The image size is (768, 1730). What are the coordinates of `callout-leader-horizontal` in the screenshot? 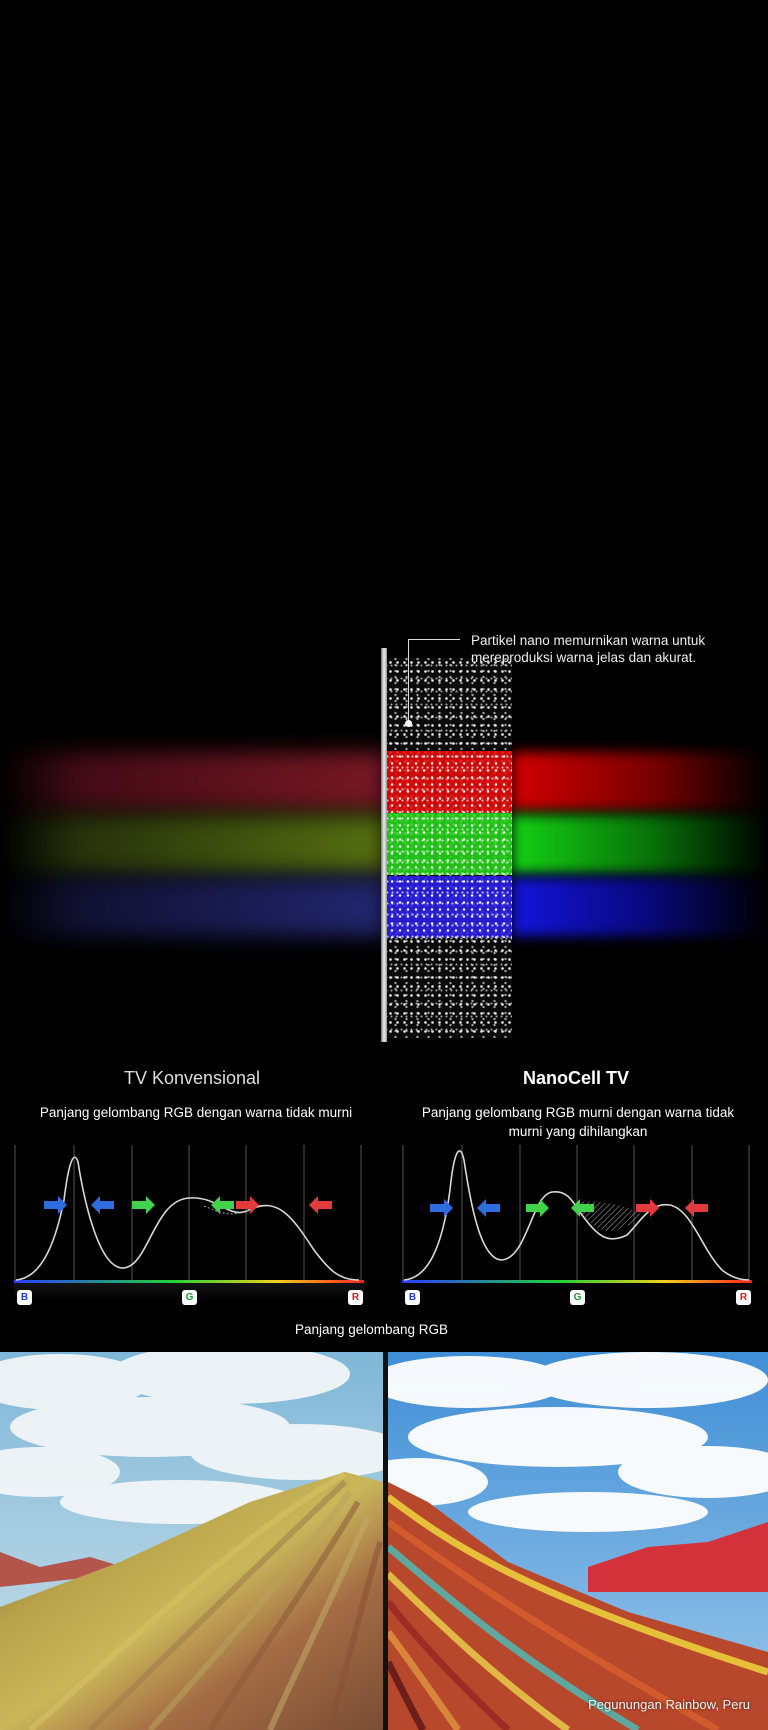 It's located at (434, 639).